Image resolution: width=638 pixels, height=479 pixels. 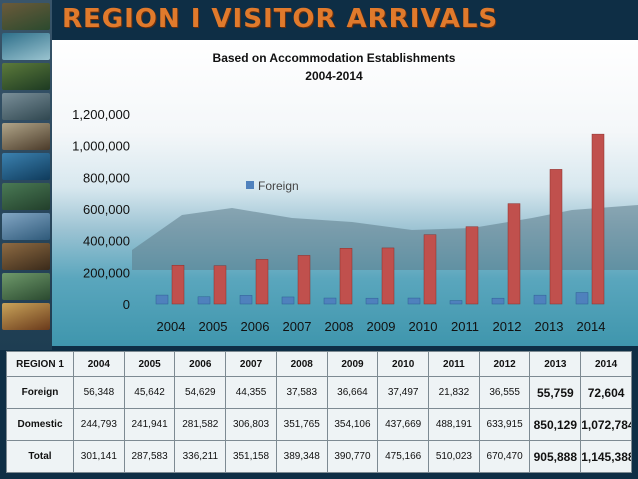 What do you see at coordinates (251, 456) in the screenshot?
I see `table-cell: 351,158` at bounding box center [251, 456].